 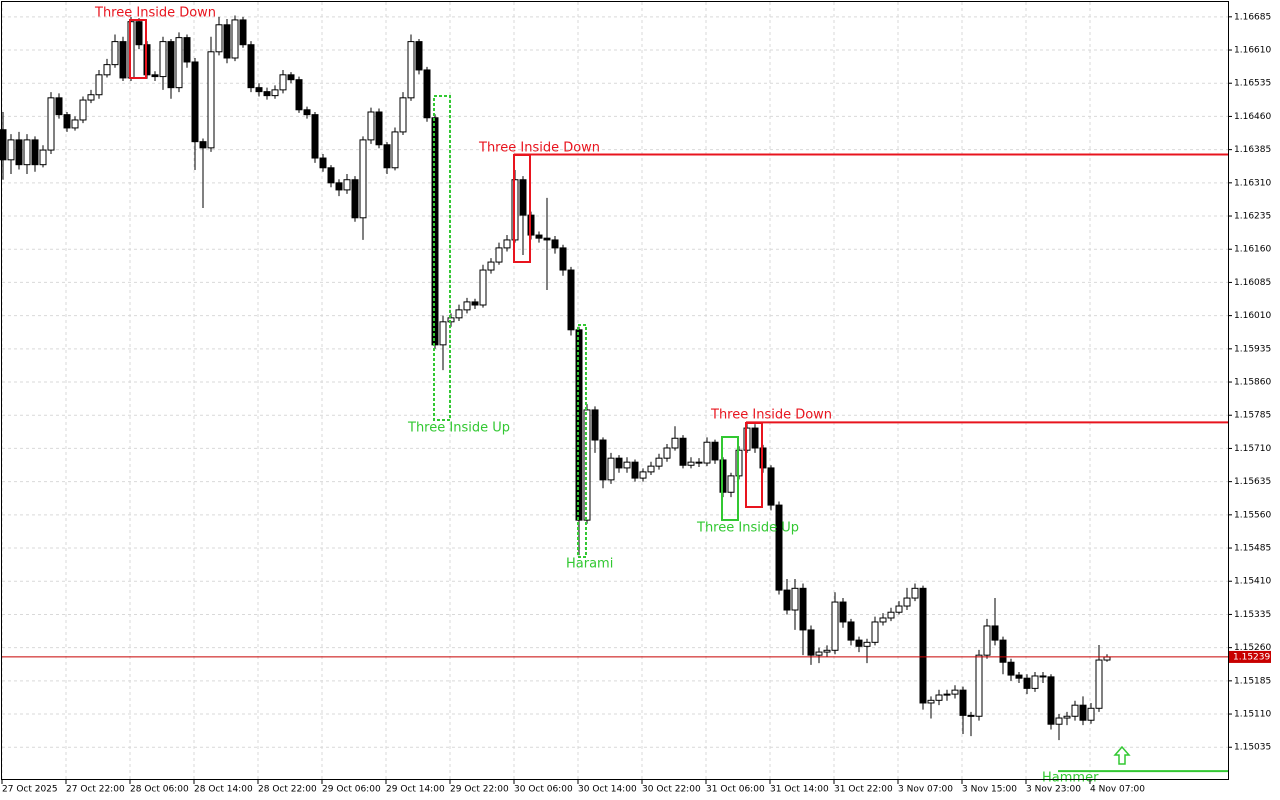 I want to click on y-tick-label: 1.15635, so click(x=1252, y=482).